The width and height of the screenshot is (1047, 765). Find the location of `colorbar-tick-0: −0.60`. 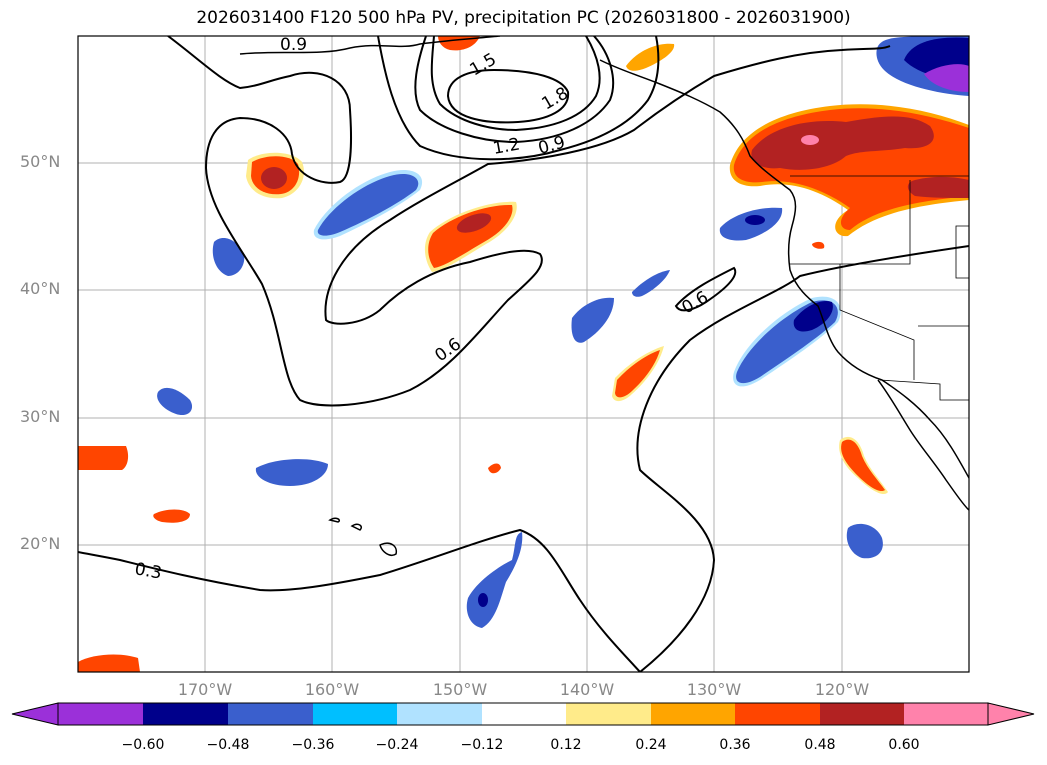

colorbar-tick-0: −0.60 is located at coordinates (143, 745).